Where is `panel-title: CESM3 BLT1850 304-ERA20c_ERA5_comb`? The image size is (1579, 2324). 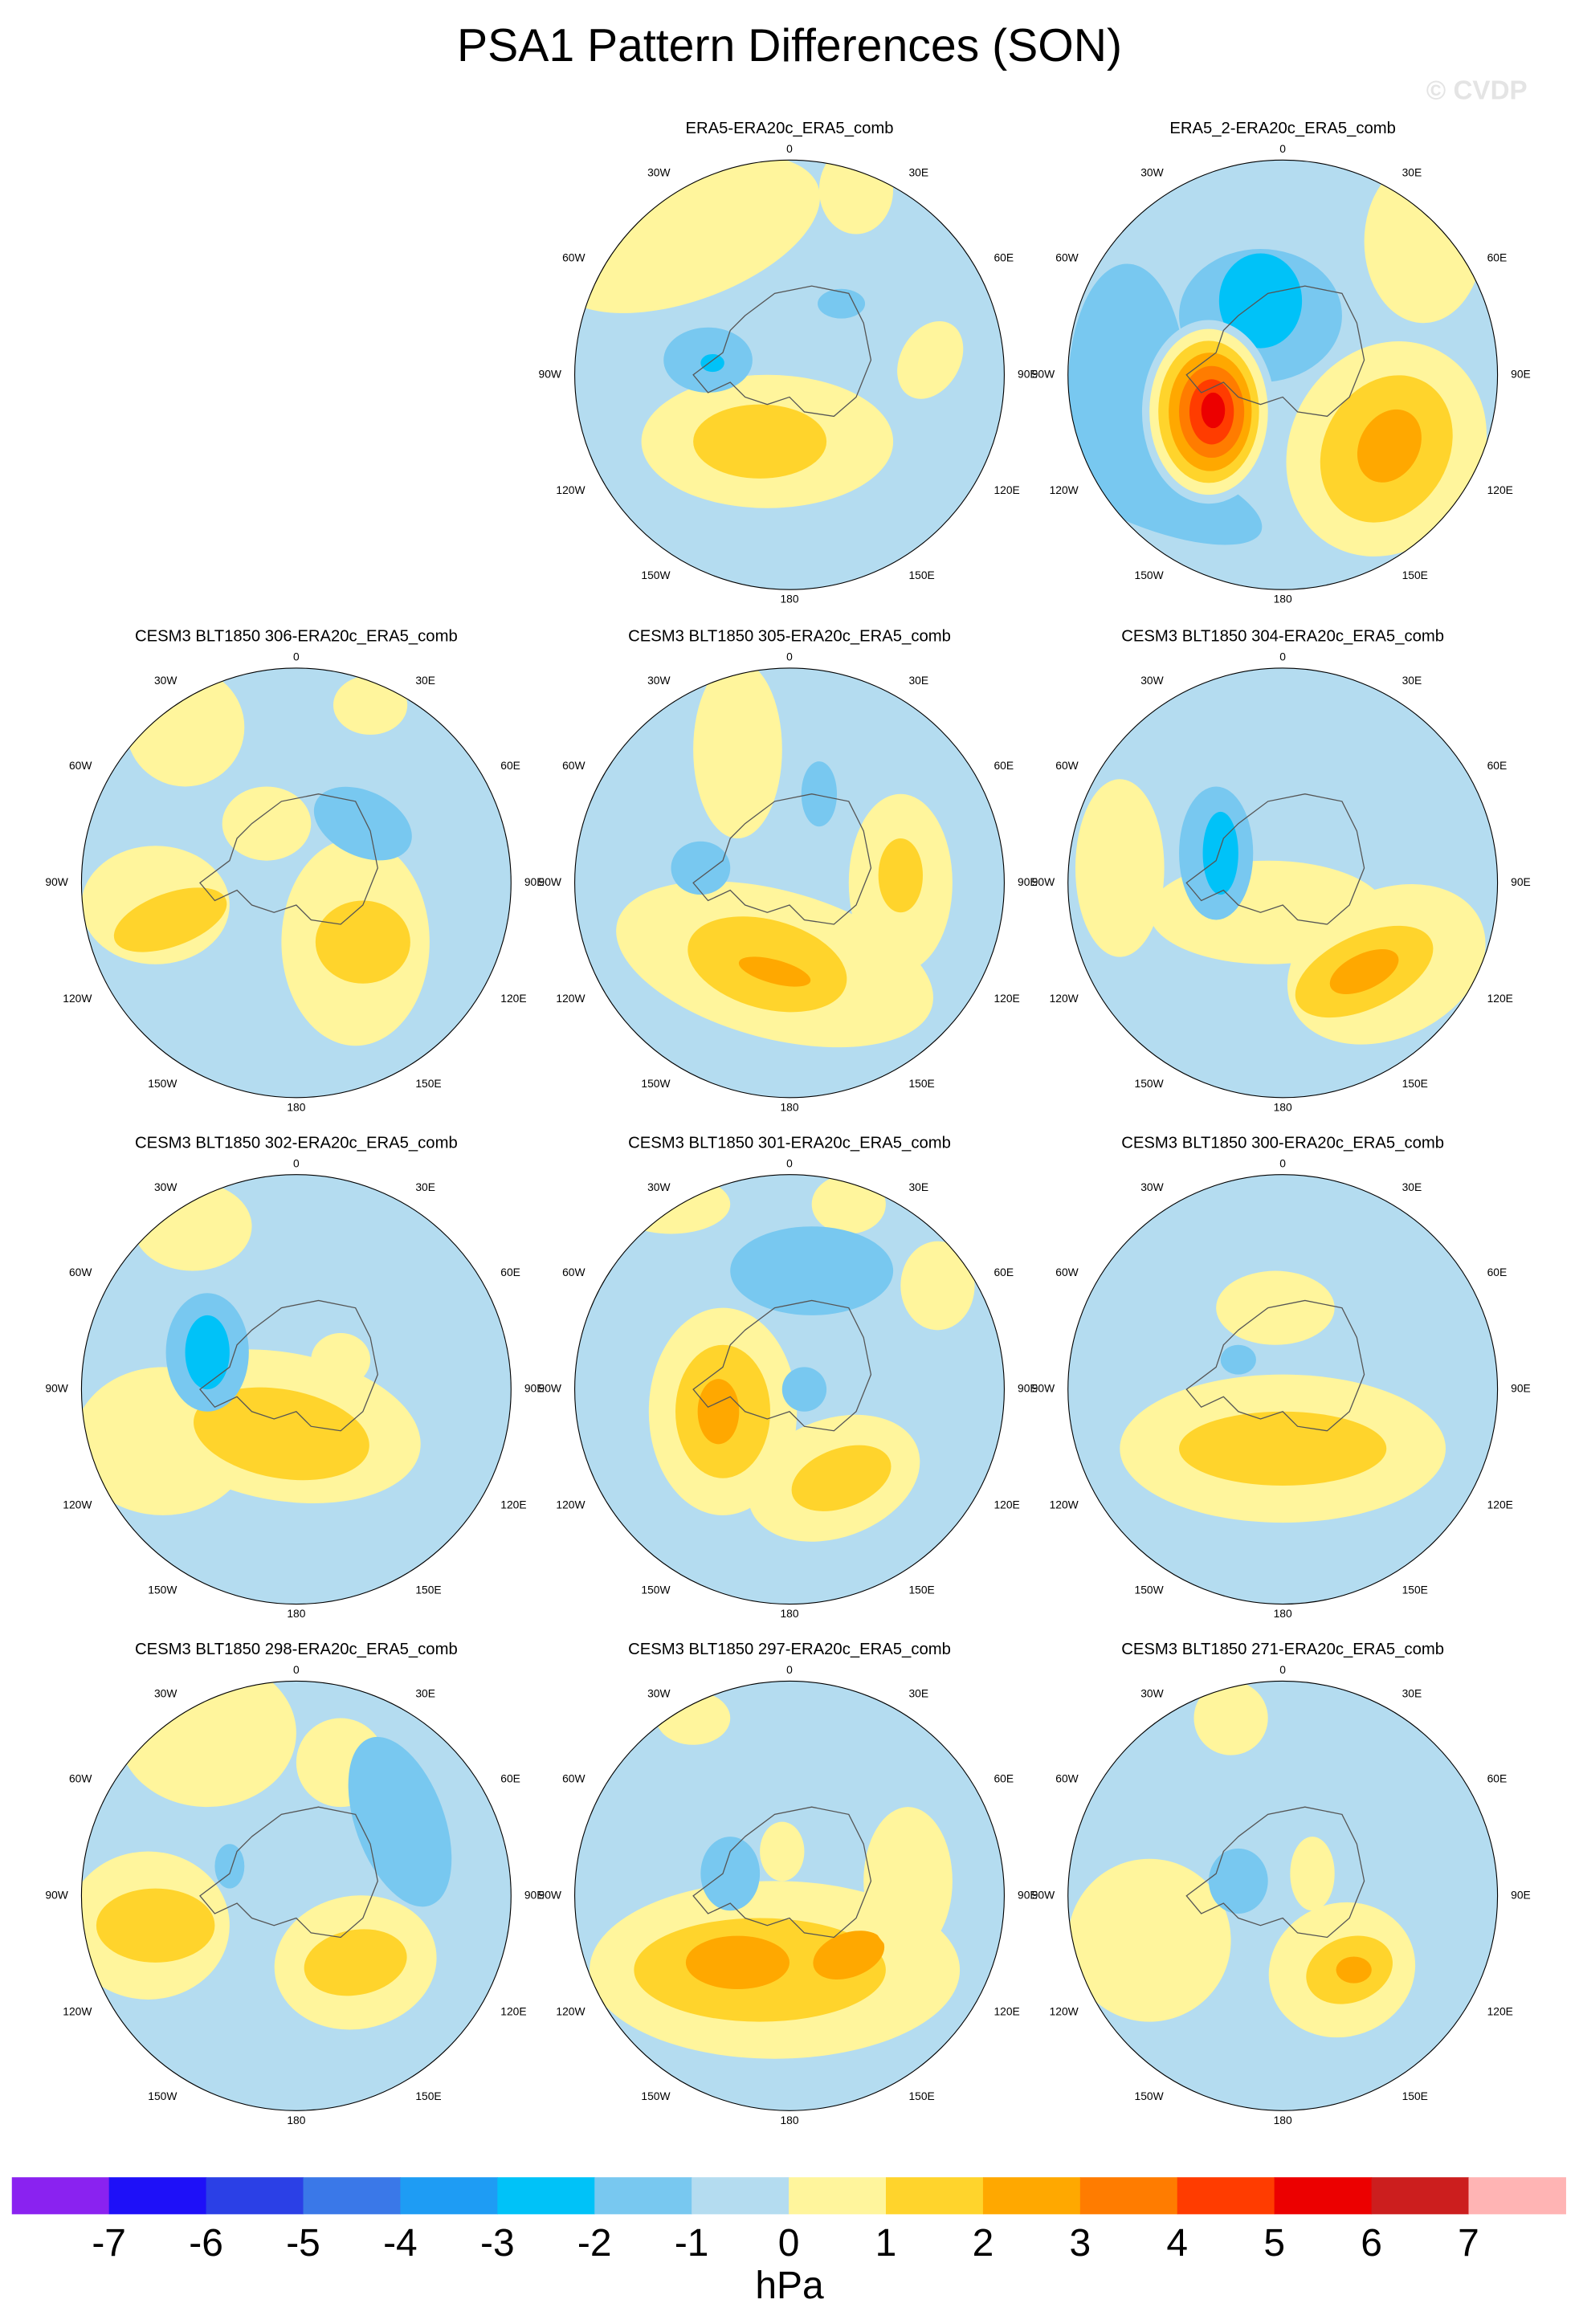
panel-title: CESM3 BLT1850 304-ERA20c_ERA5_comb is located at coordinates (1282, 637).